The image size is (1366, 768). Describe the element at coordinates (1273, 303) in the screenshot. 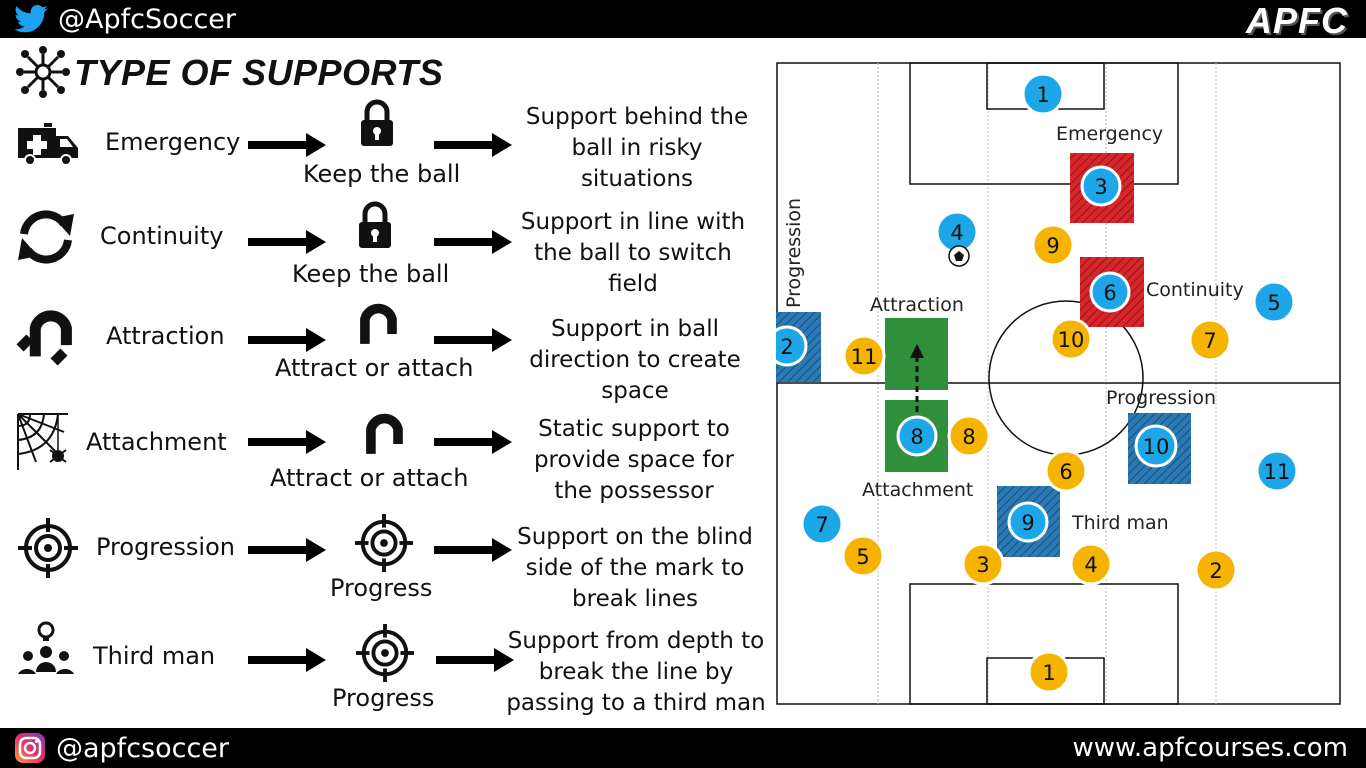

I see `svg-text: 5` at that location.